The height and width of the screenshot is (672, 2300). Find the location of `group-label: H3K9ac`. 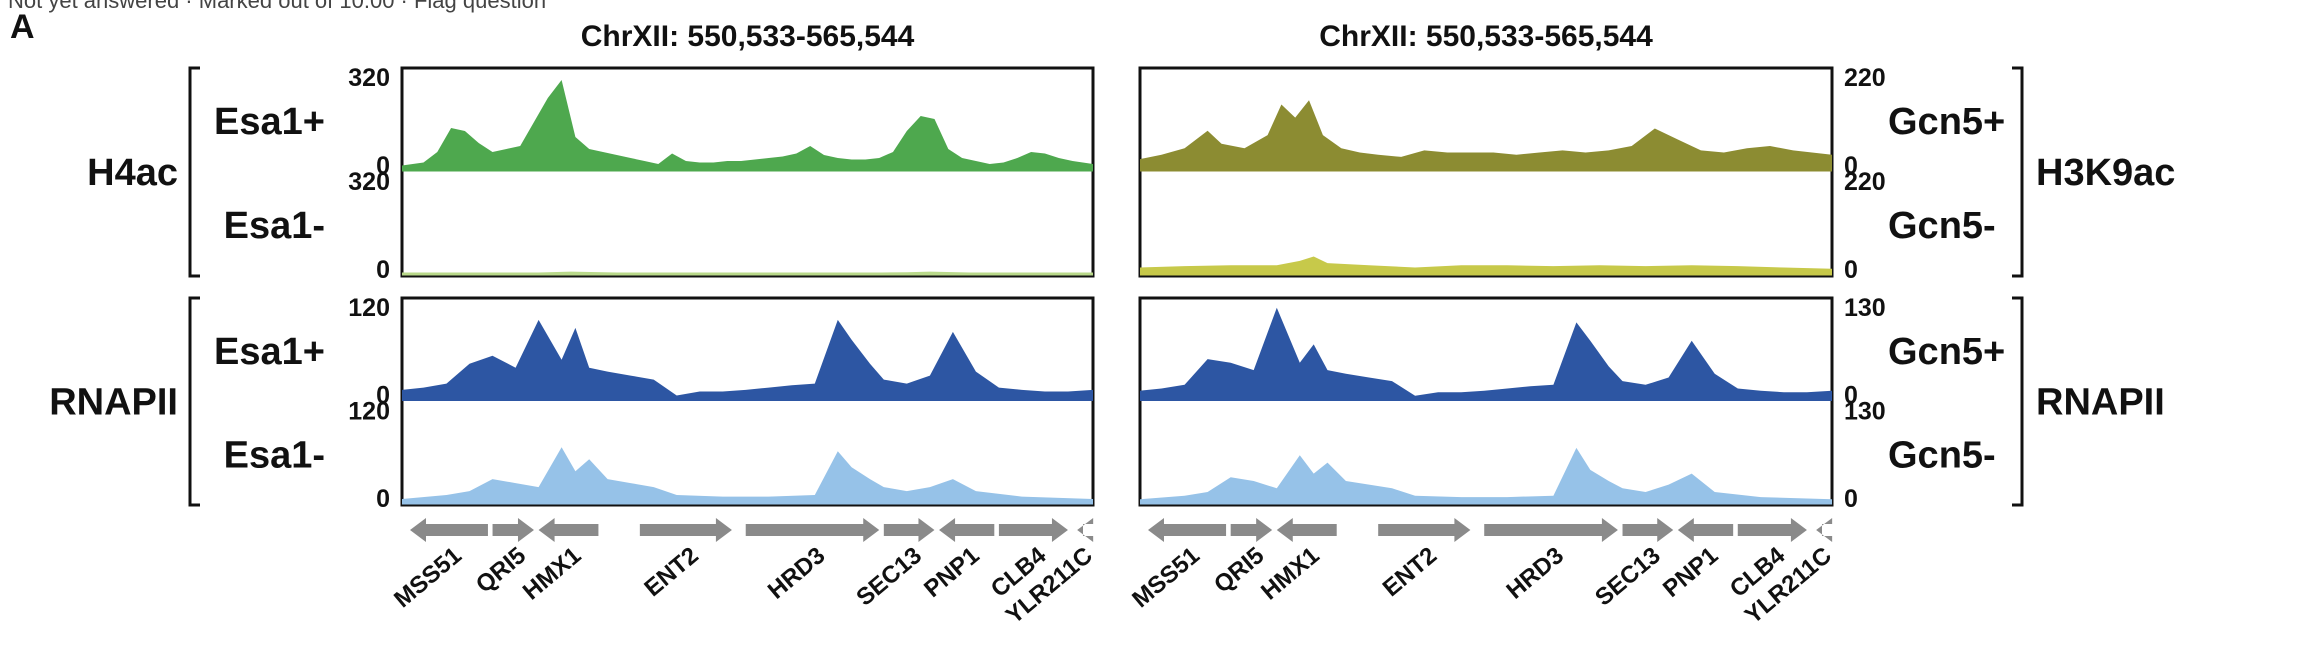

group-label: H3K9ac is located at coordinates (2105, 173).